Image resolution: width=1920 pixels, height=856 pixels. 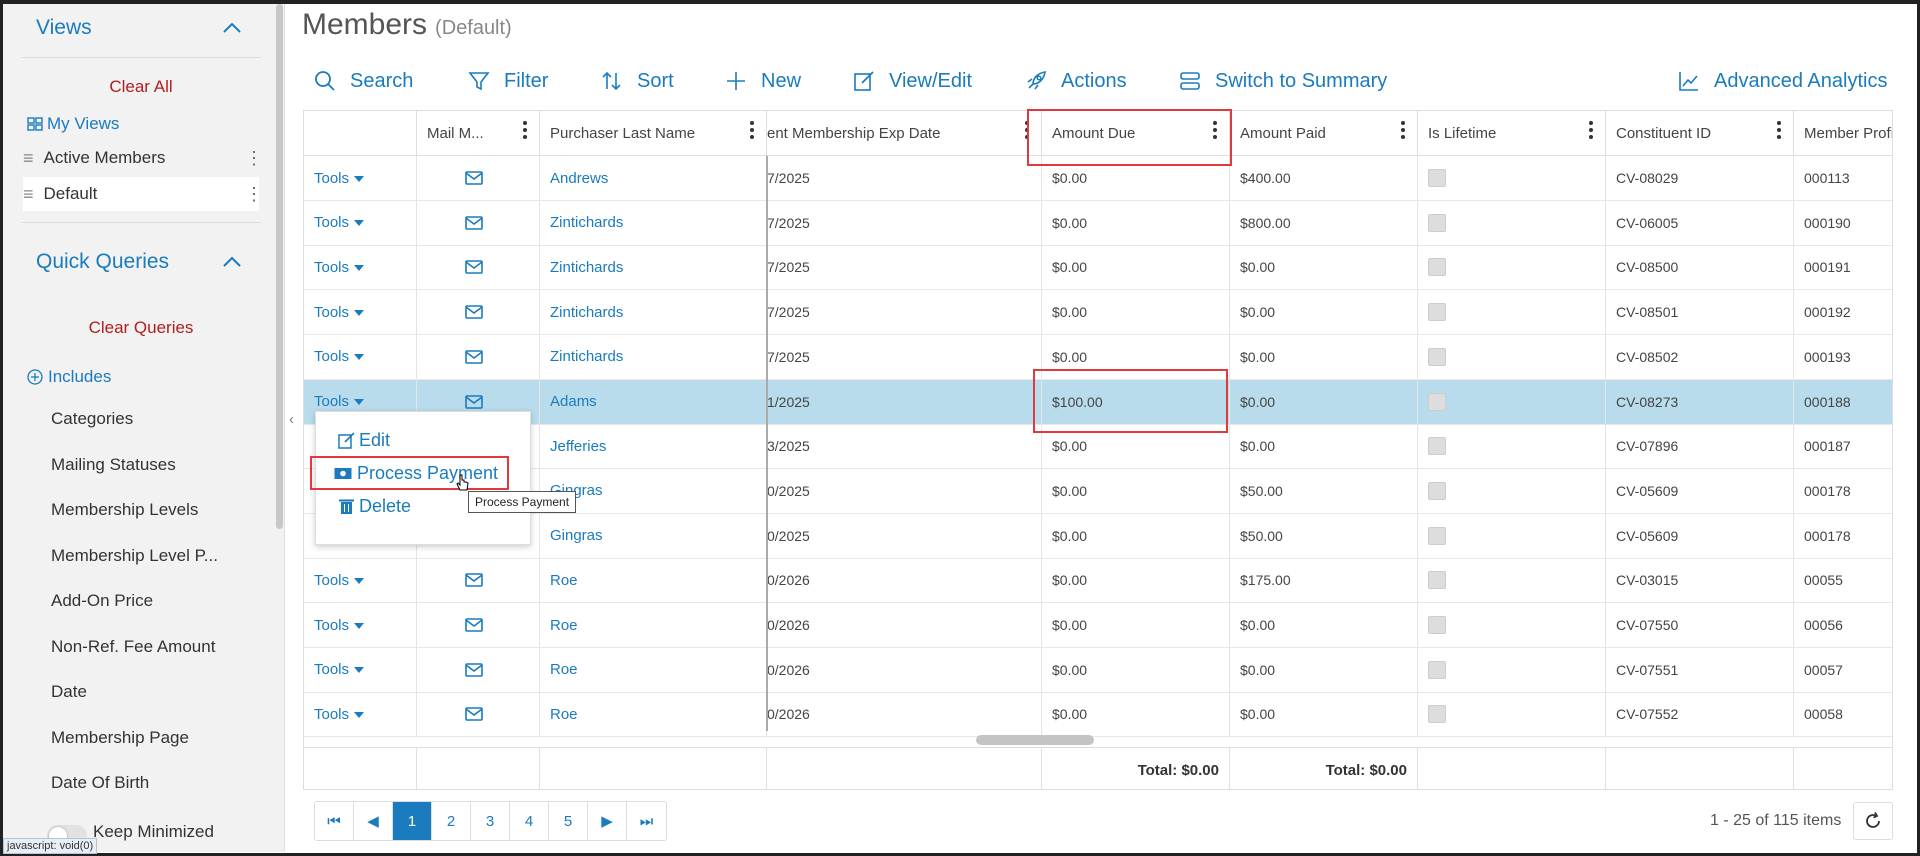 What do you see at coordinates (912, 81) in the screenshot?
I see `view-edit-button: View/Edit` at bounding box center [912, 81].